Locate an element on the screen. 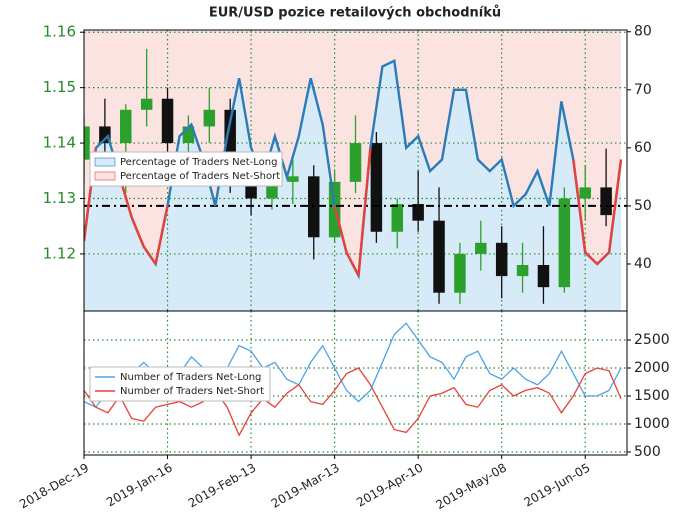 This screenshot has height=519, width=680. y-tick-label: 1.15 is located at coordinates (59, 87).